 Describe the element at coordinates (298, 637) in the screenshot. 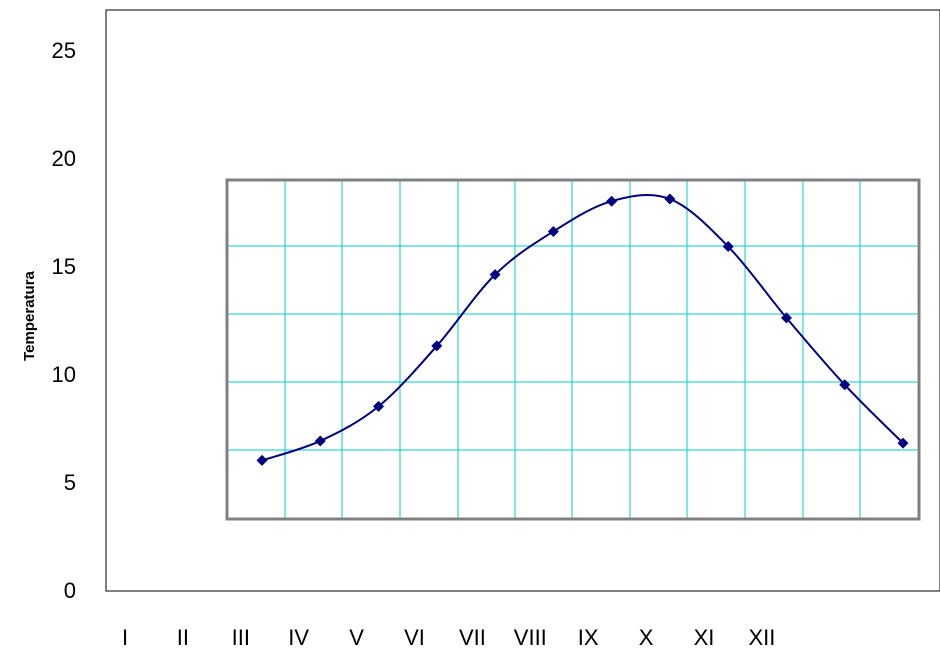

I see `x-tick-label: IV` at that location.